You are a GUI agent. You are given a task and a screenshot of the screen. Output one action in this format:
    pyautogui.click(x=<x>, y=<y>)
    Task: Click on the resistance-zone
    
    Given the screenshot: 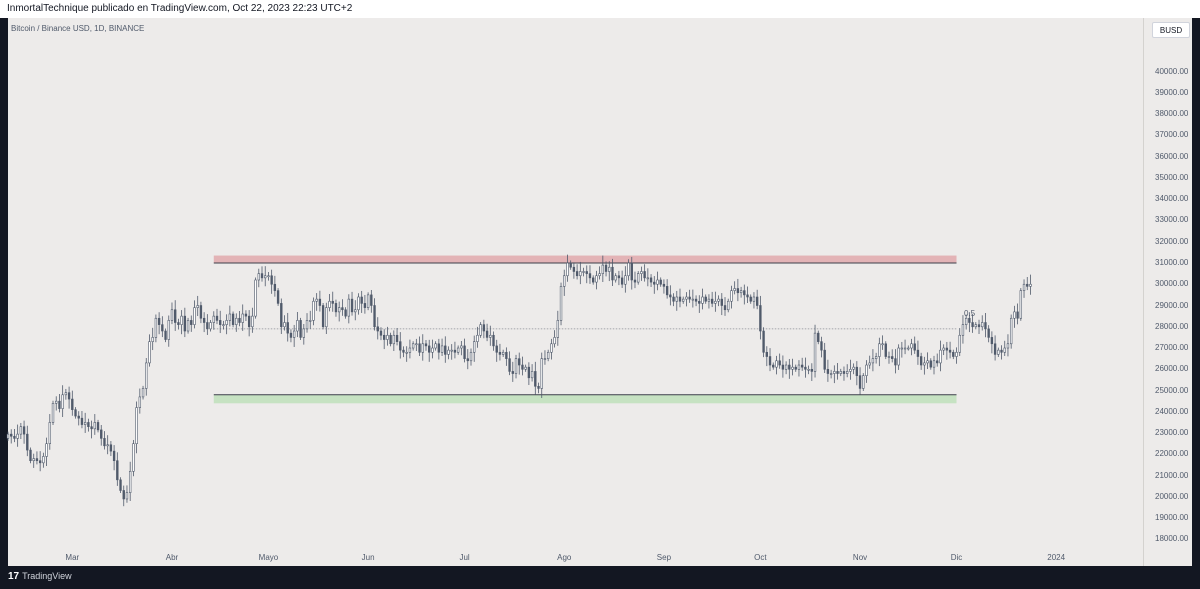 What is the action you would take?
    pyautogui.click(x=585, y=259)
    